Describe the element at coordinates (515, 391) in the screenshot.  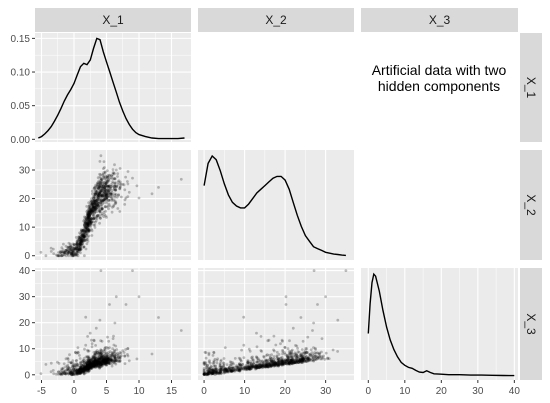
I see `x-tick-label: 40` at that location.